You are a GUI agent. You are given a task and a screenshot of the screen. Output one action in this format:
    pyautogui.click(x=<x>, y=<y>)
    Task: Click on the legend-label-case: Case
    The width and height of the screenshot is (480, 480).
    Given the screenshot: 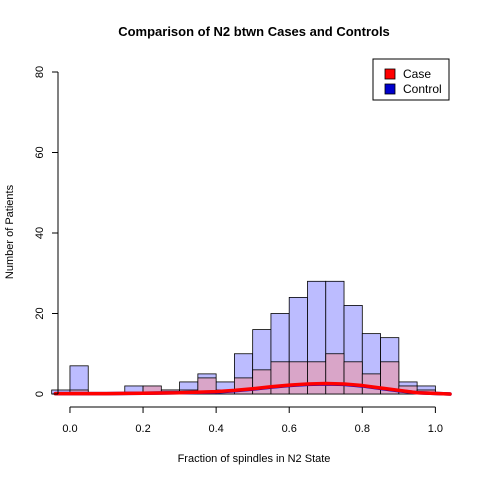 What is the action you would take?
    pyautogui.click(x=417, y=74)
    